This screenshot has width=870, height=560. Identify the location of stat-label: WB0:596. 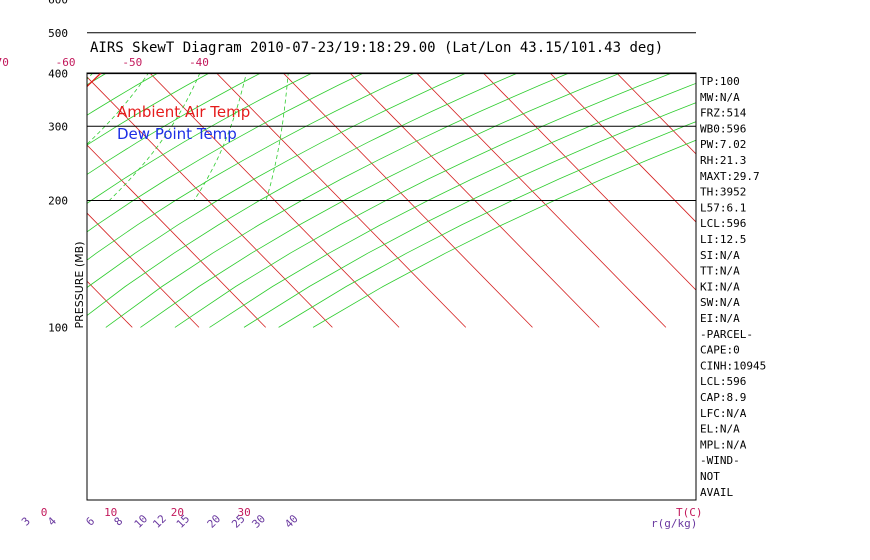
(723, 128).